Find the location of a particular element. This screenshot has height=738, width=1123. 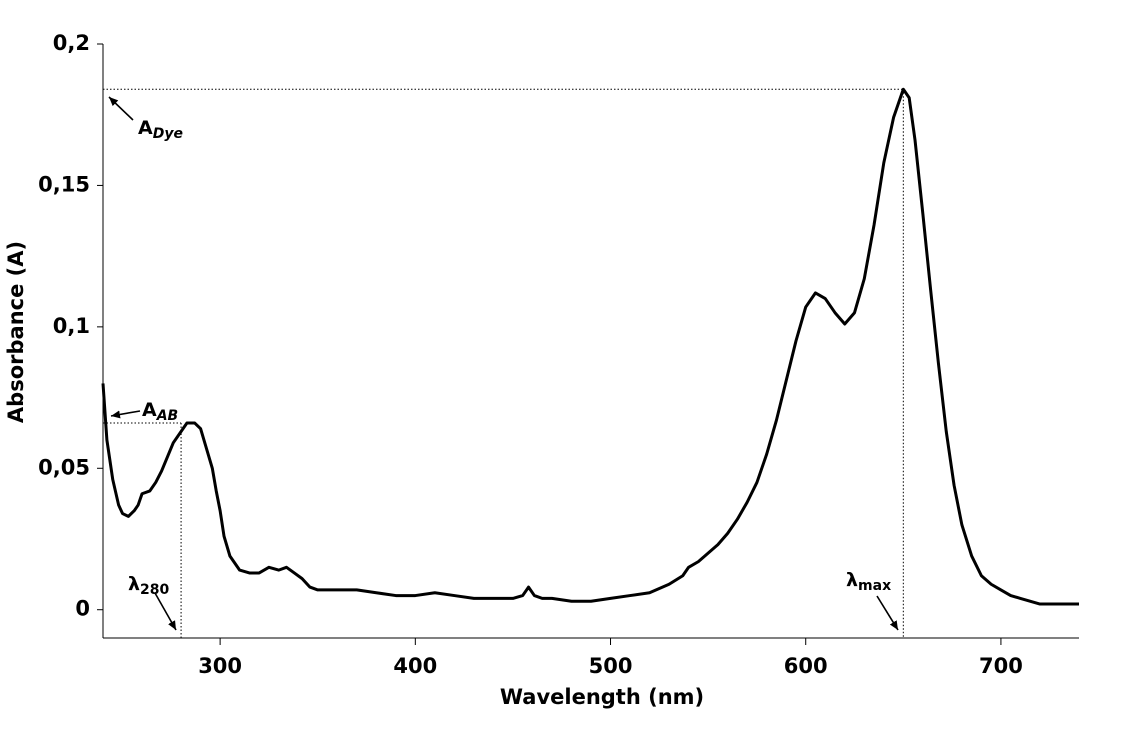

x-tick-label: 400 is located at coordinates (415, 666).